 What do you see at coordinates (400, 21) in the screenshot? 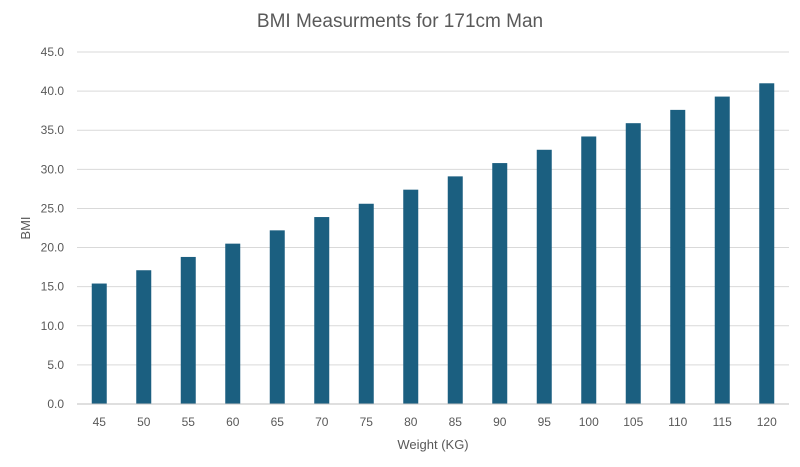
I see `chart-title: BMI Measurments for 171cm Man` at bounding box center [400, 21].